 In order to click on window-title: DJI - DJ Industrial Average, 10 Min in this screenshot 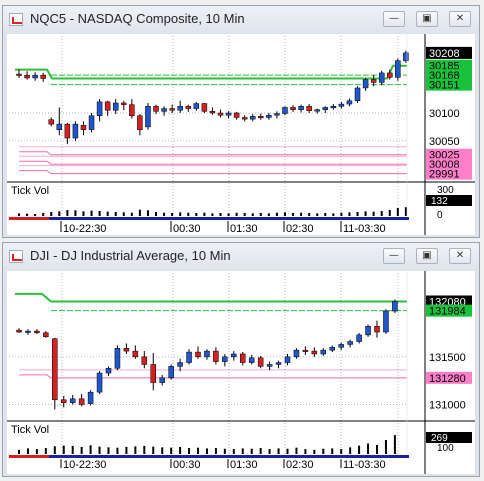, I will do `click(130, 255)`.